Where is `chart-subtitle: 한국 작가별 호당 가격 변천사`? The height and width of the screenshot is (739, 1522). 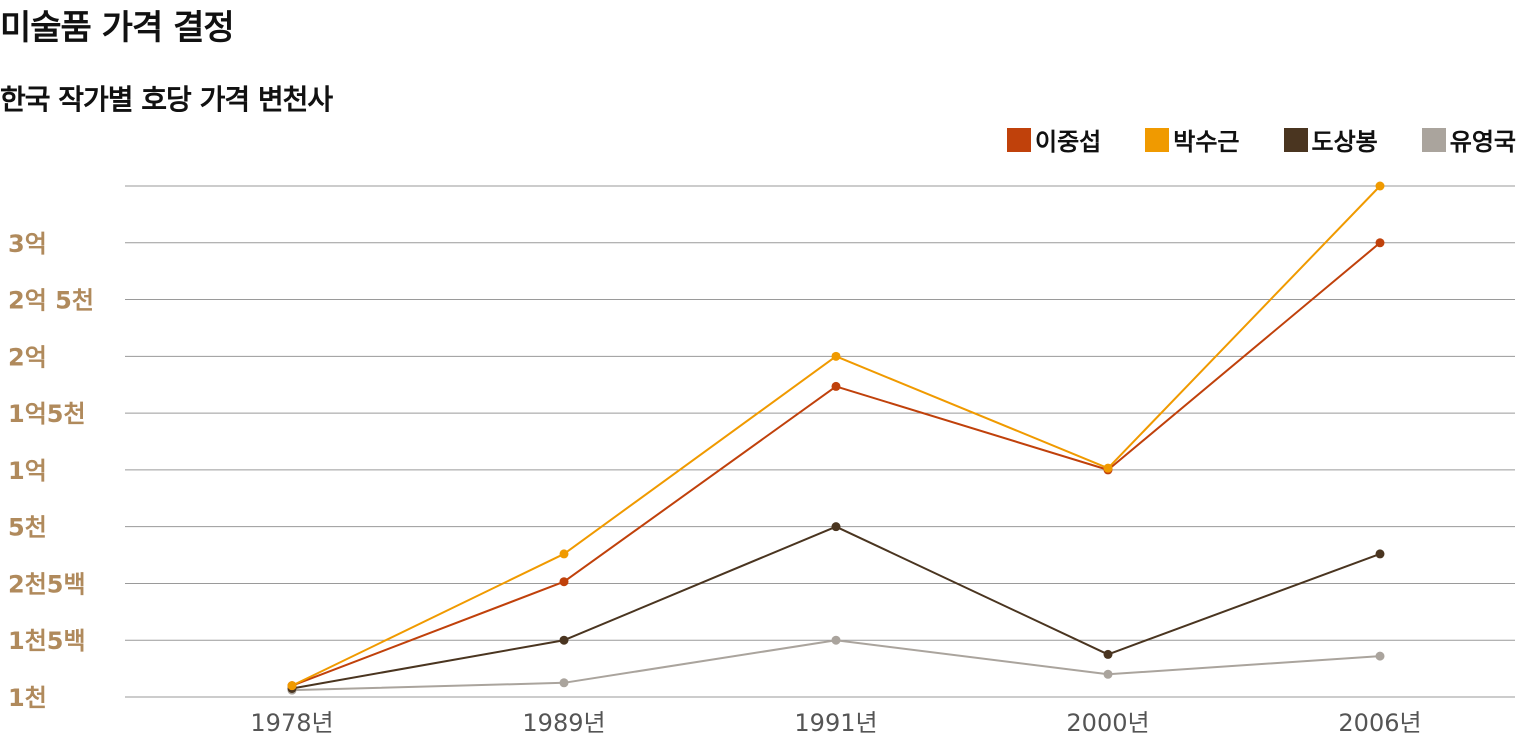 chart-subtitle: 한국 작가별 호당 가격 변천사 is located at coordinates (166, 99).